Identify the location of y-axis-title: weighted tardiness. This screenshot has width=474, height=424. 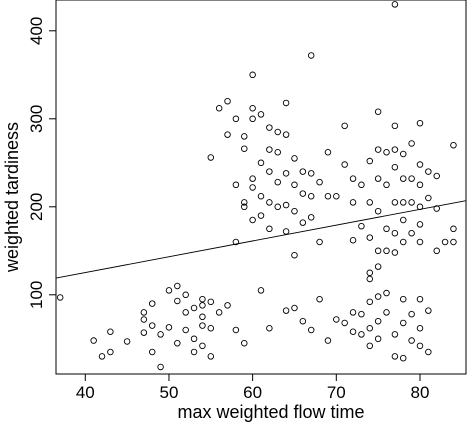
(12, 197).